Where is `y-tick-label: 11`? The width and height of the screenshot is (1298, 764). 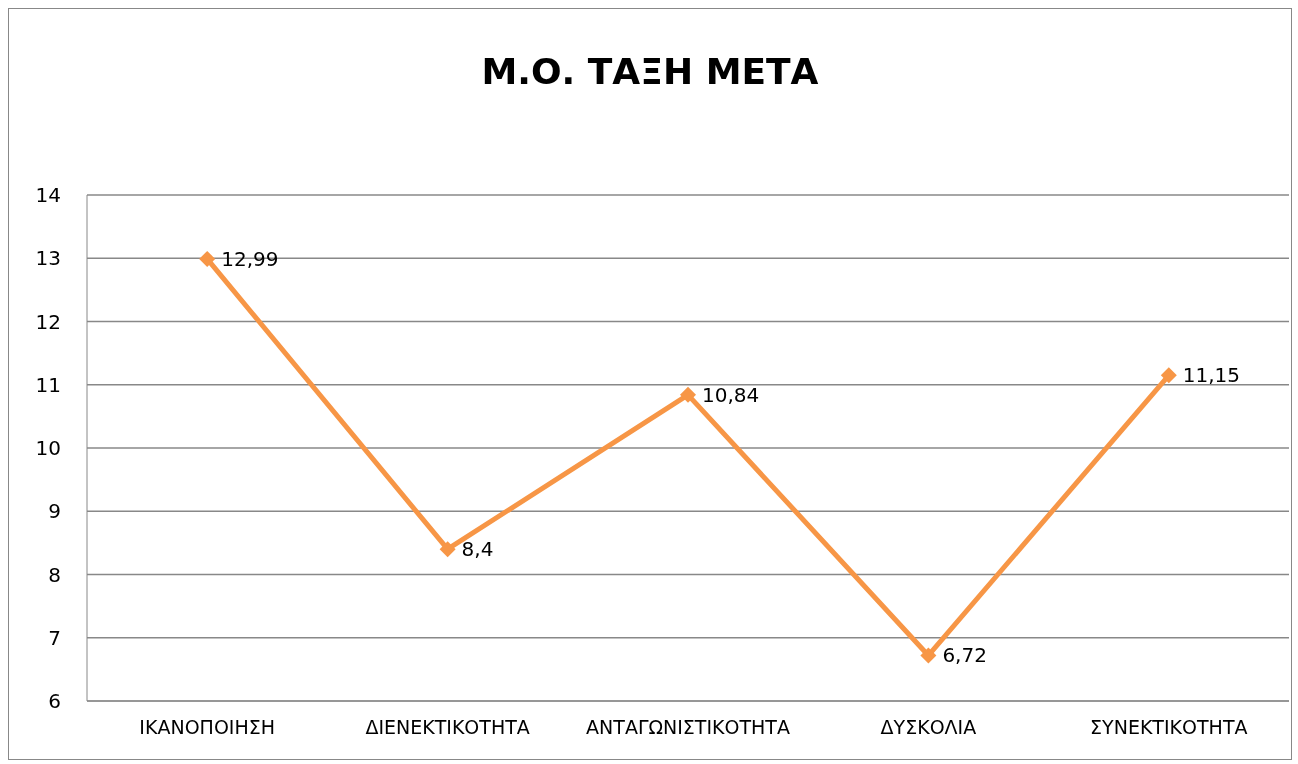 y-tick-label: 11 is located at coordinates (48, 384).